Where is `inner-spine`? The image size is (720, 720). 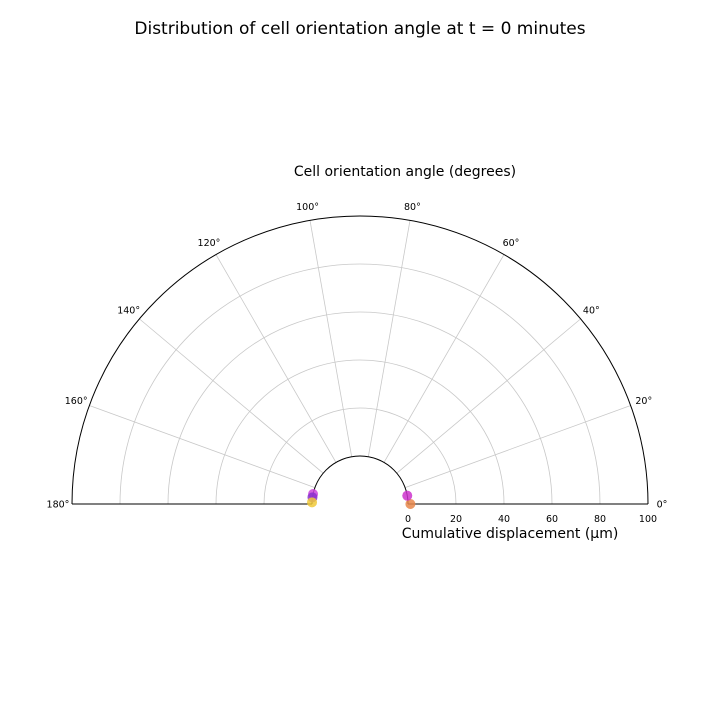
inner-spine is located at coordinates (360, 480).